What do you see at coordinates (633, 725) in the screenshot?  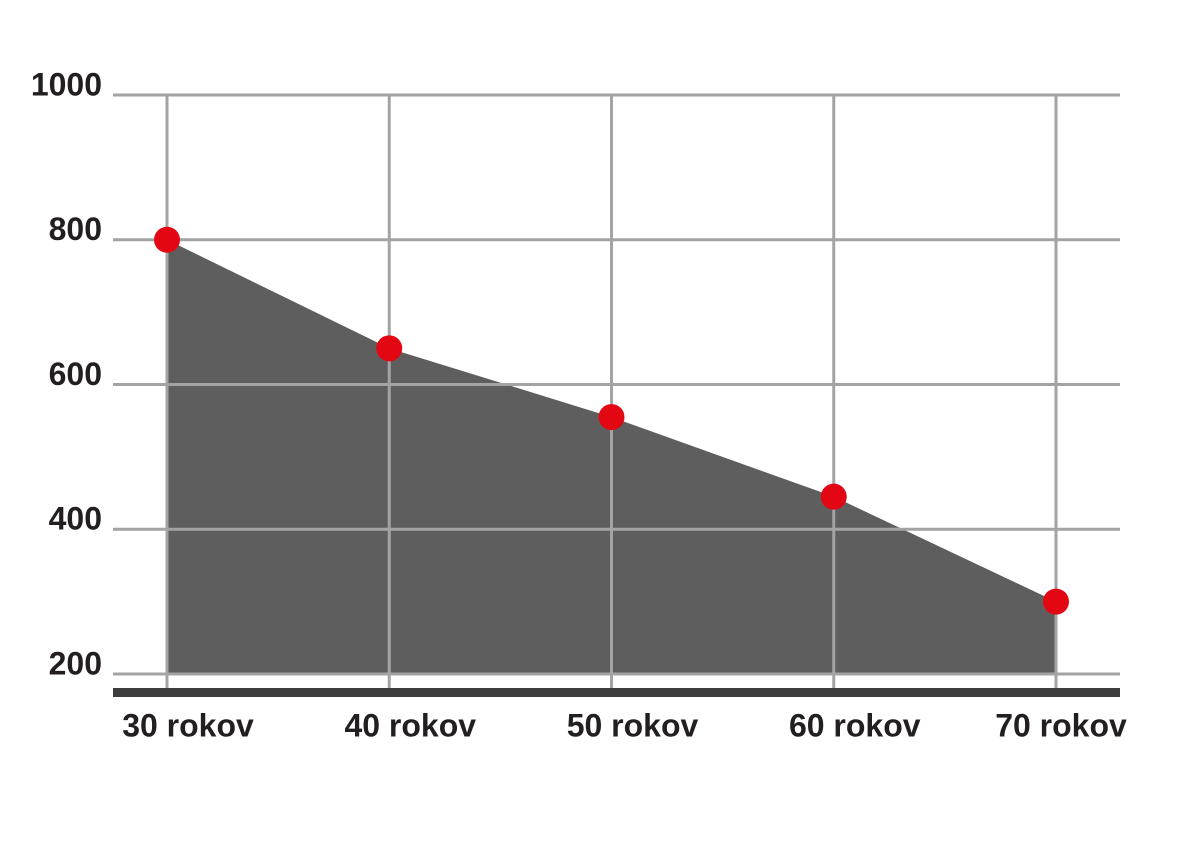 I see `x-tick-label: 50 rokov` at bounding box center [633, 725].